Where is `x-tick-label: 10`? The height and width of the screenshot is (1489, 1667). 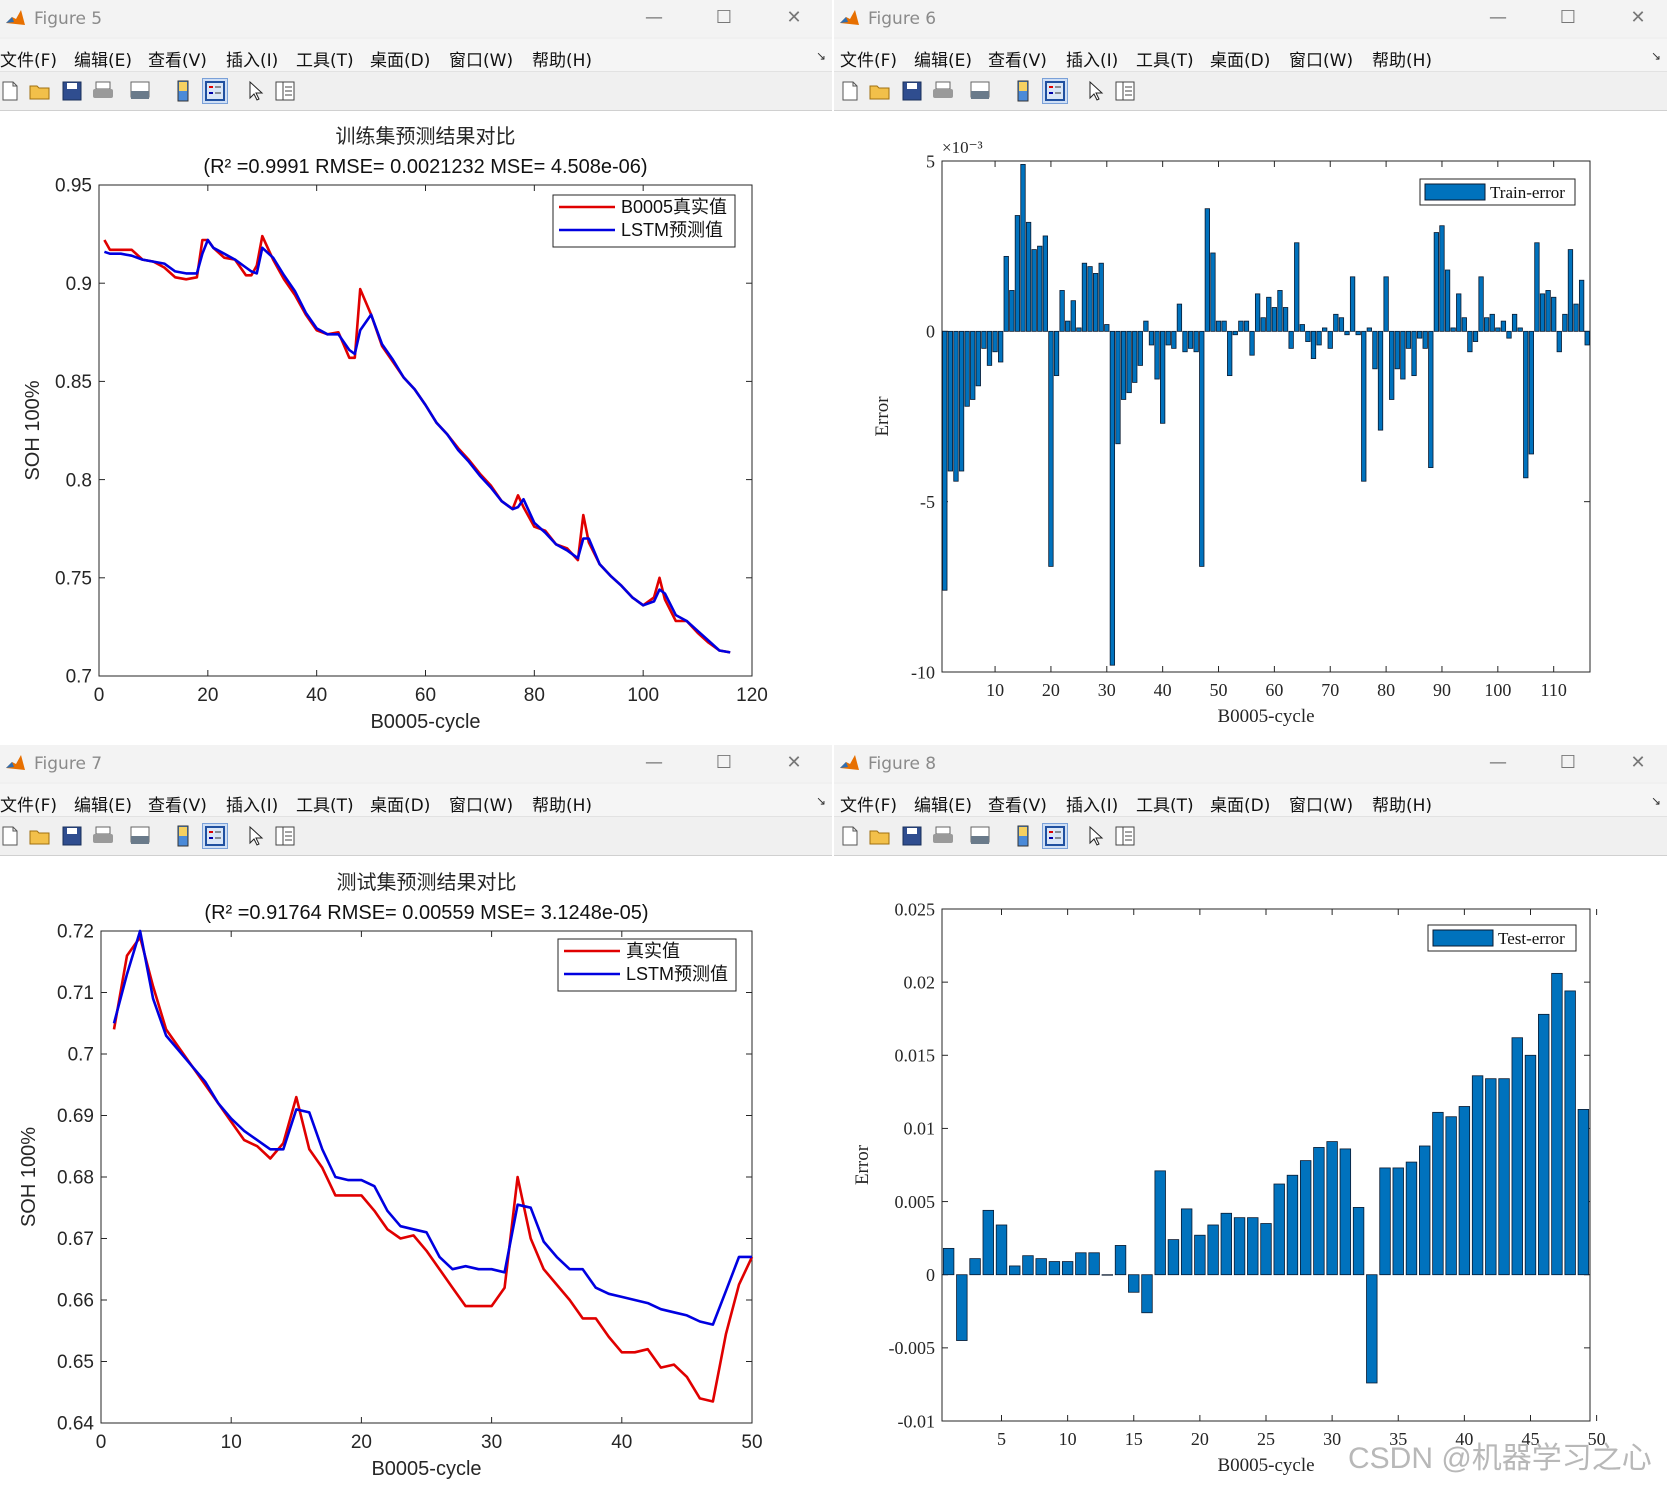 x-tick-label: 10 is located at coordinates (995, 690).